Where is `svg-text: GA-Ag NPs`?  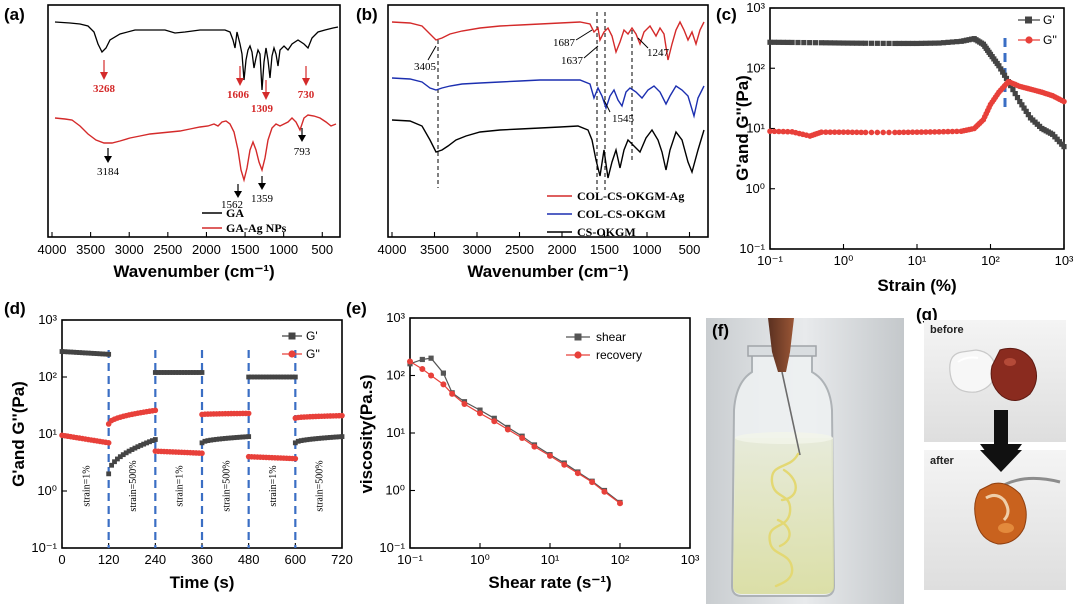 svg-text: GA-Ag NPs is located at coordinates (256, 228).